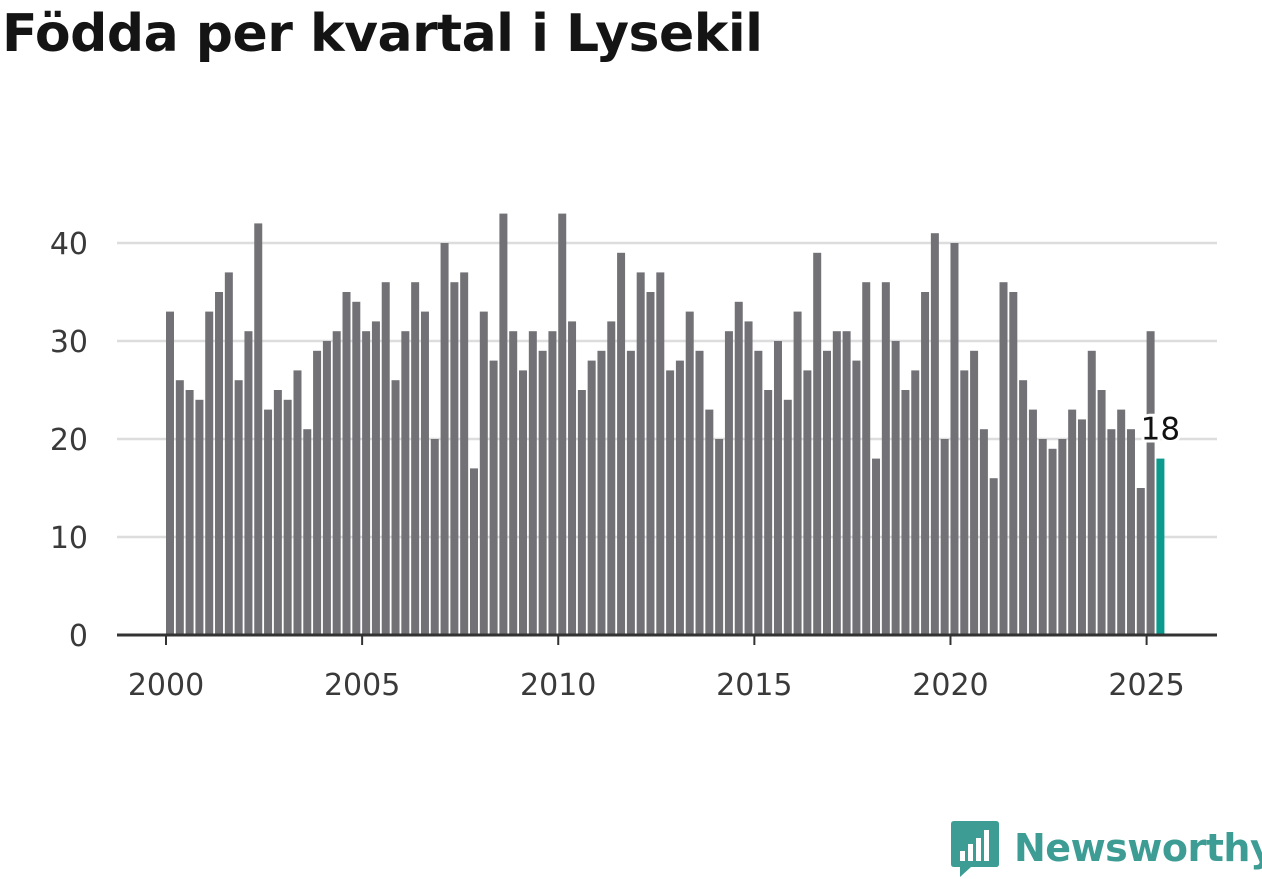  Describe the element at coordinates (78, 636) in the screenshot. I see `y-tick-label: 0` at that location.